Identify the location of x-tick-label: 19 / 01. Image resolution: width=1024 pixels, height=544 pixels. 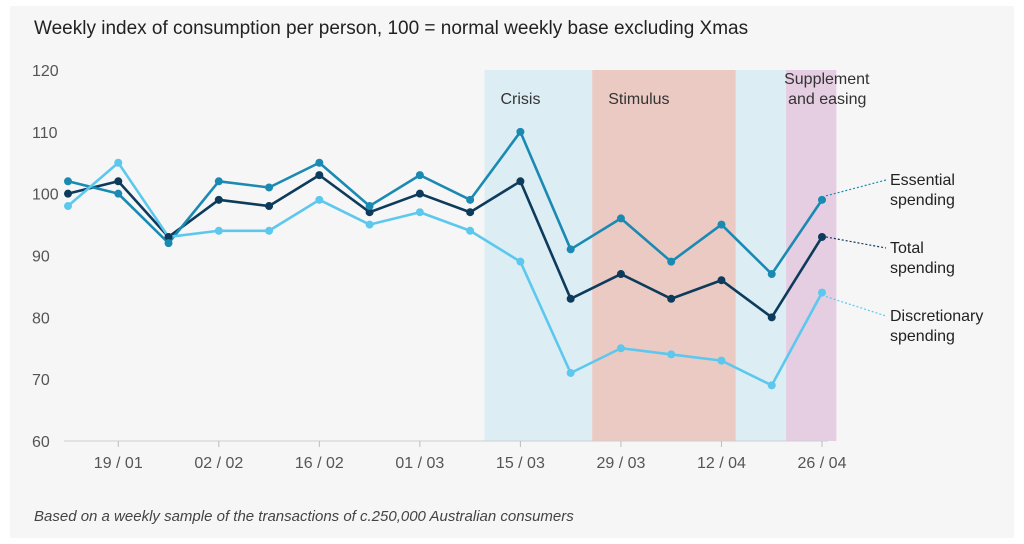
(118, 463).